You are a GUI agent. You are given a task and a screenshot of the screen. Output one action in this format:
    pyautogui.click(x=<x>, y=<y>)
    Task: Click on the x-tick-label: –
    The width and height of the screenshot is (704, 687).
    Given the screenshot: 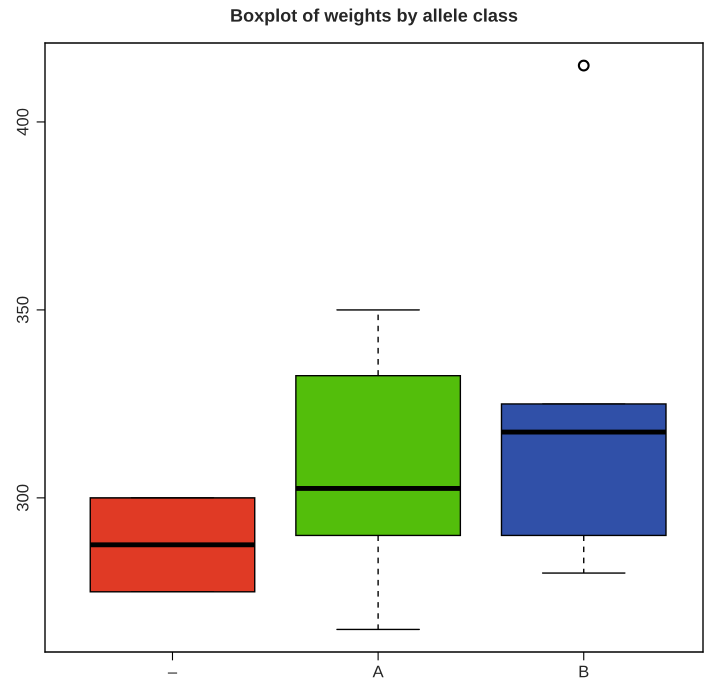 What is the action you would take?
    pyautogui.click(x=173, y=673)
    